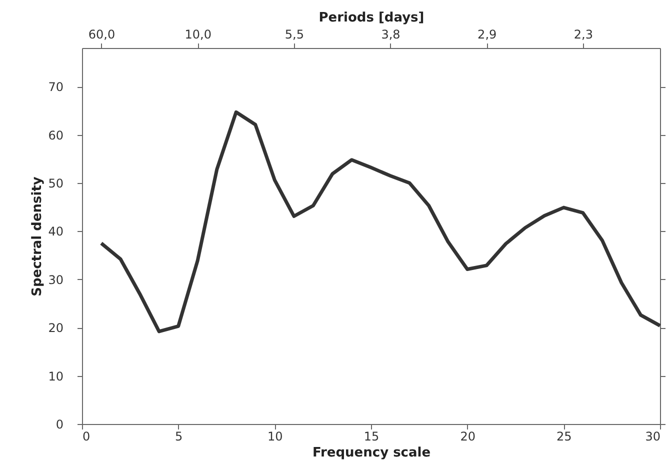 The height and width of the screenshot is (468, 668). I want to click on y-tick-label: 50, so click(56, 183).